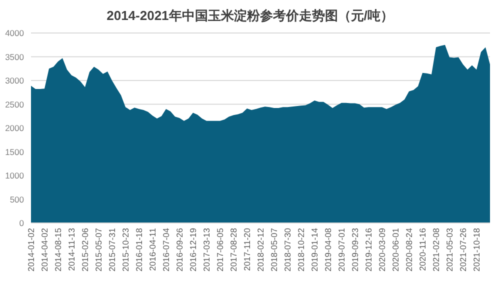 The height and width of the screenshot is (300, 500). I want to click on x-tick-label: 2018-02-12, so click(261, 250).